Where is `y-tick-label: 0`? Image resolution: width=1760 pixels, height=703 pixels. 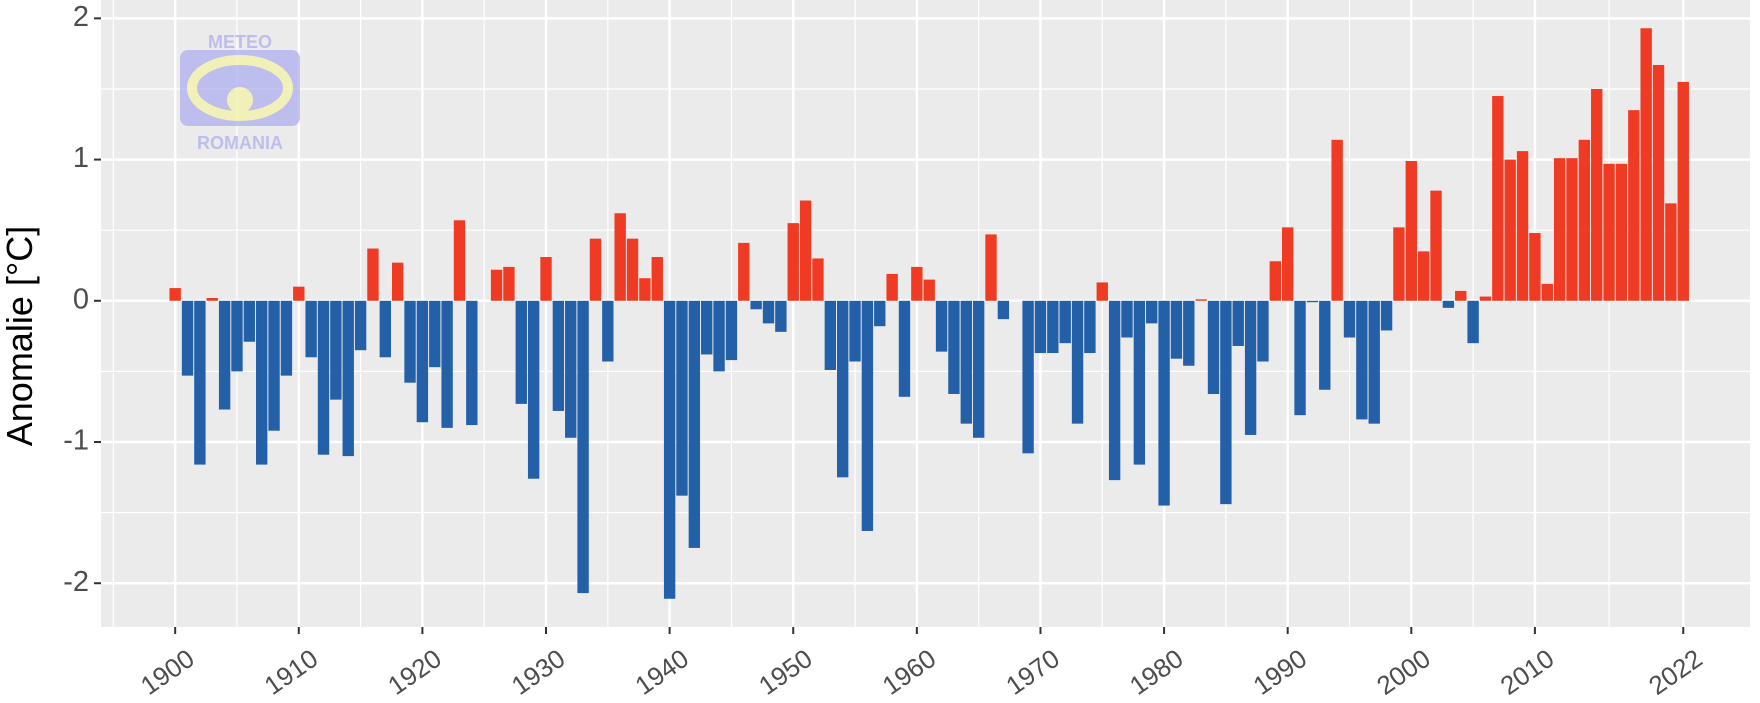 y-tick-label: 0 is located at coordinates (81, 299).